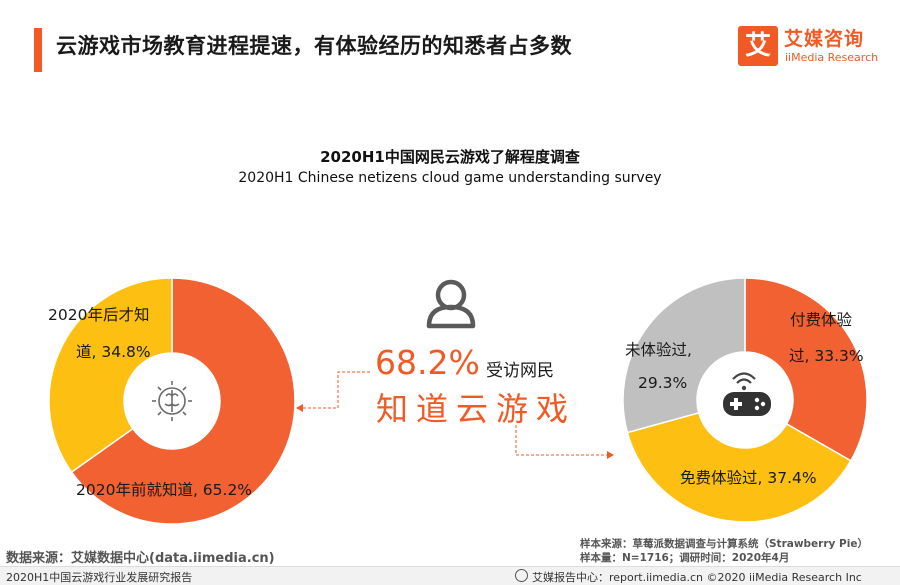 This screenshot has height=585, width=900. I want to click on left-label-after-line2: 道, 34.8%, so click(113, 352).